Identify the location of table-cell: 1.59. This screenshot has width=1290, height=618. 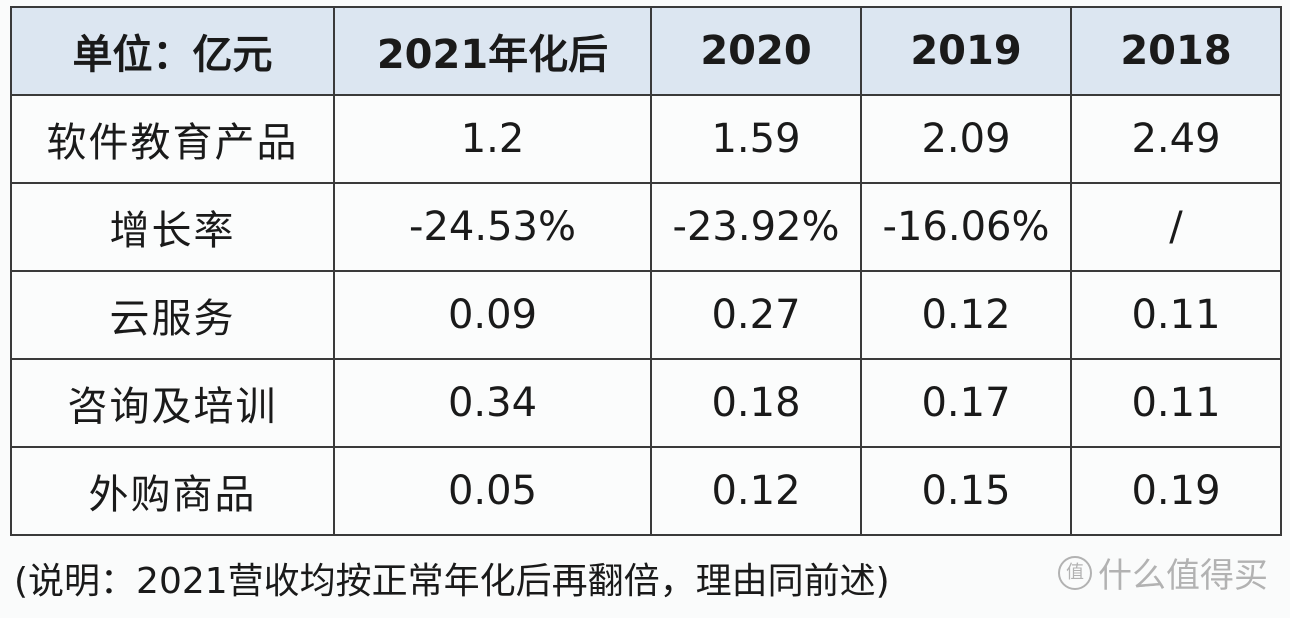
(756, 139).